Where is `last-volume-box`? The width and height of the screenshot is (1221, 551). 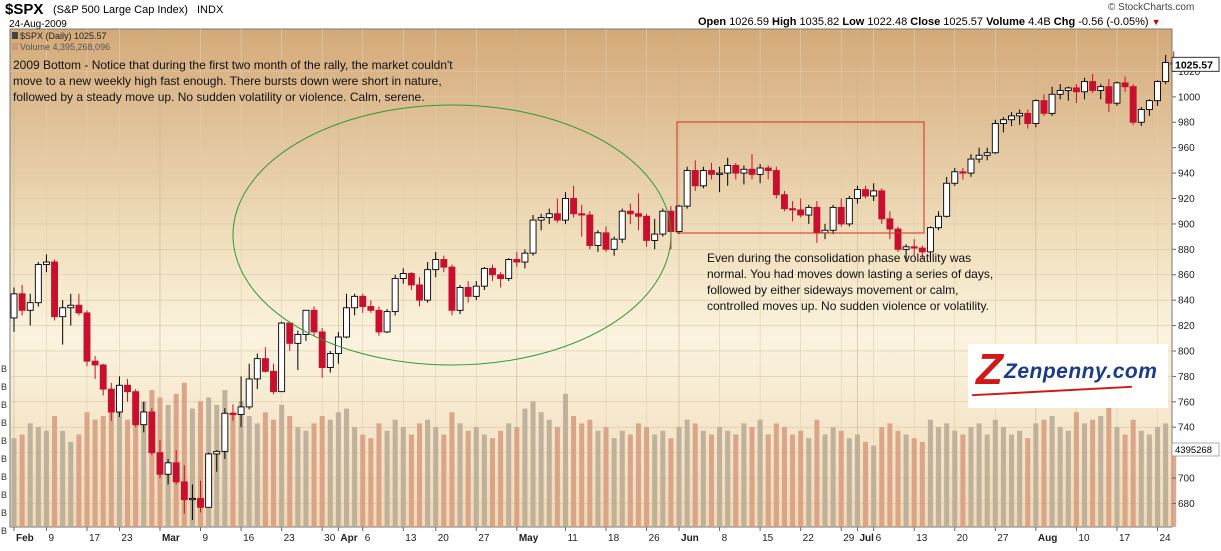
last-volume-box is located at coordinates (1195, 449).